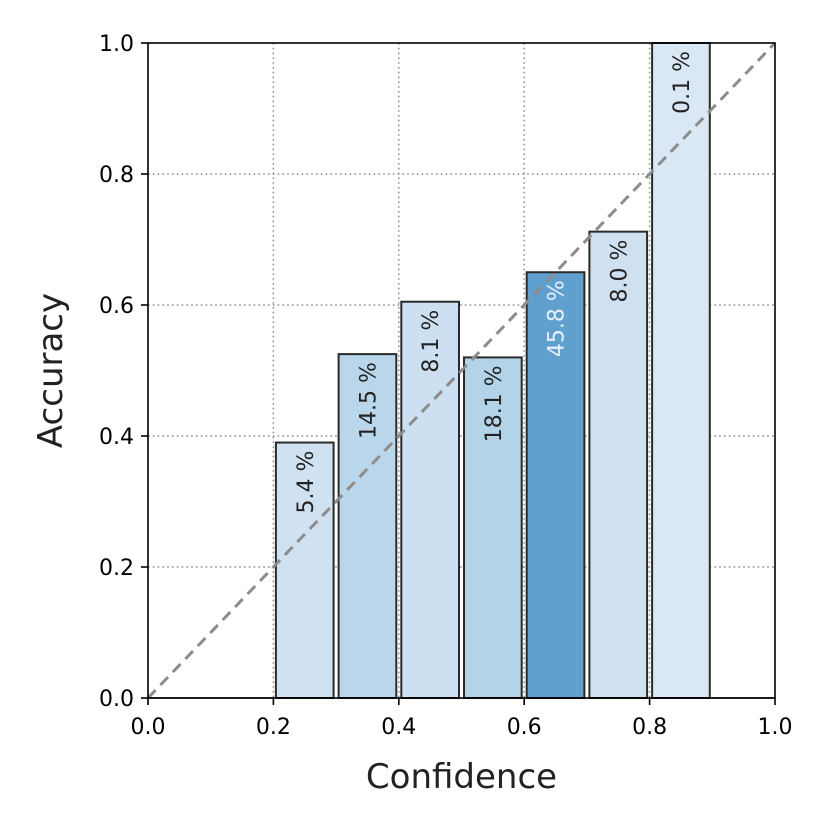  What do you see at coordinates (524, 727) in the screenshot?
I see `x-tick-label: 0.6` at bounding box center [524, 727].